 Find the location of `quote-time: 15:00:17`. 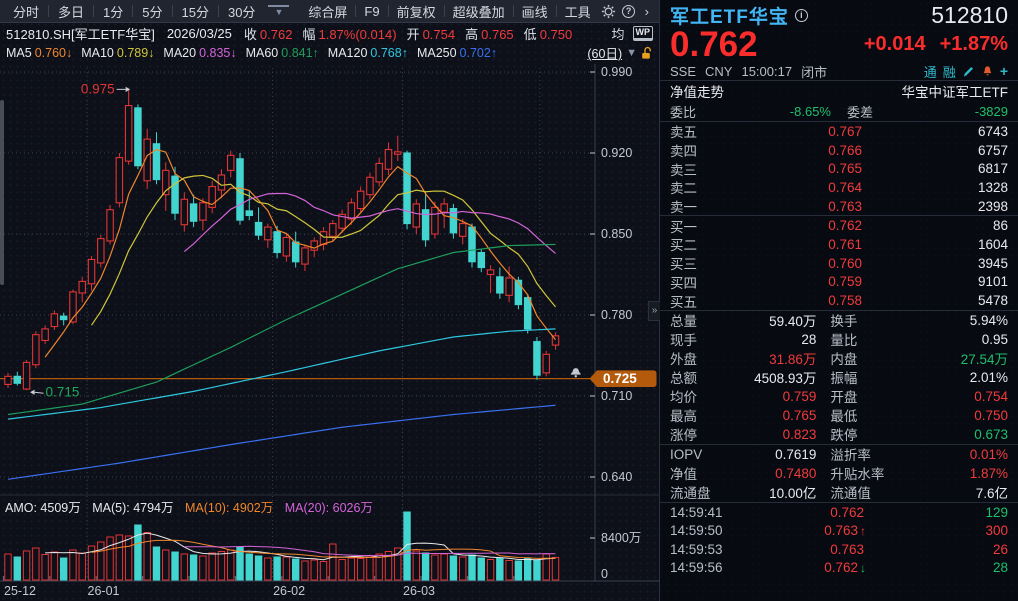

quote-time: 15:00:17 is located at coordinates (767, 71).